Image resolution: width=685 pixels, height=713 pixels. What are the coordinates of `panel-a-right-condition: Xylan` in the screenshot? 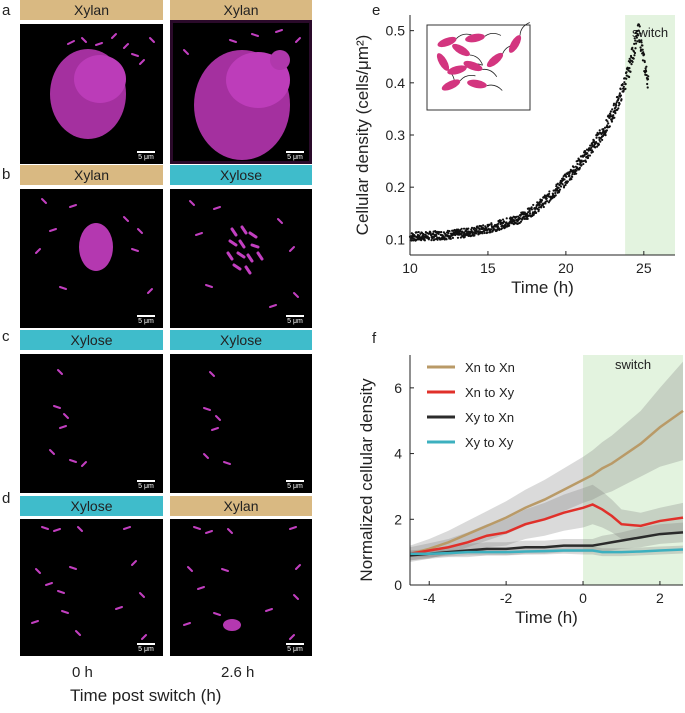 It's located at (241, 10).